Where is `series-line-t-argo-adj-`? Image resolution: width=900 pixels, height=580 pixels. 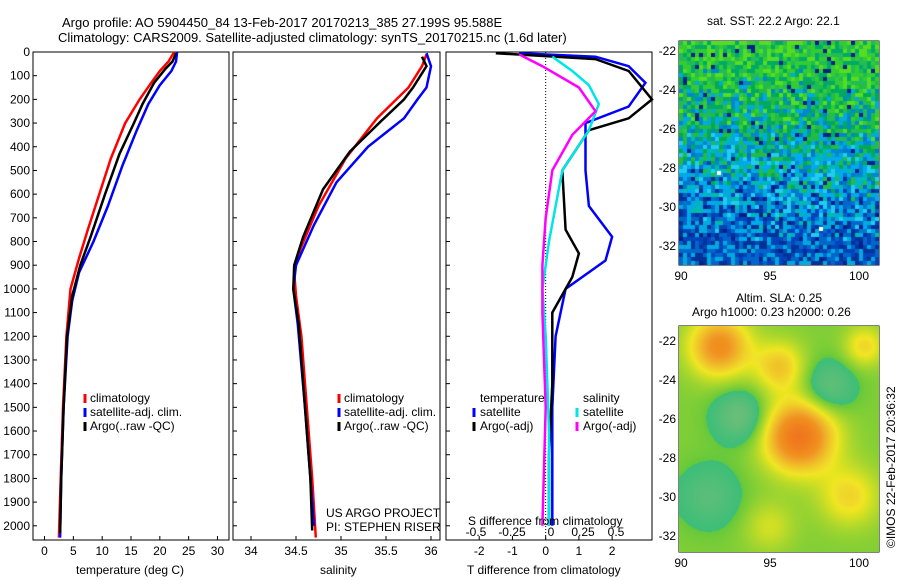
series-line-t-argo-adj- is located at coordinates (574, 288).